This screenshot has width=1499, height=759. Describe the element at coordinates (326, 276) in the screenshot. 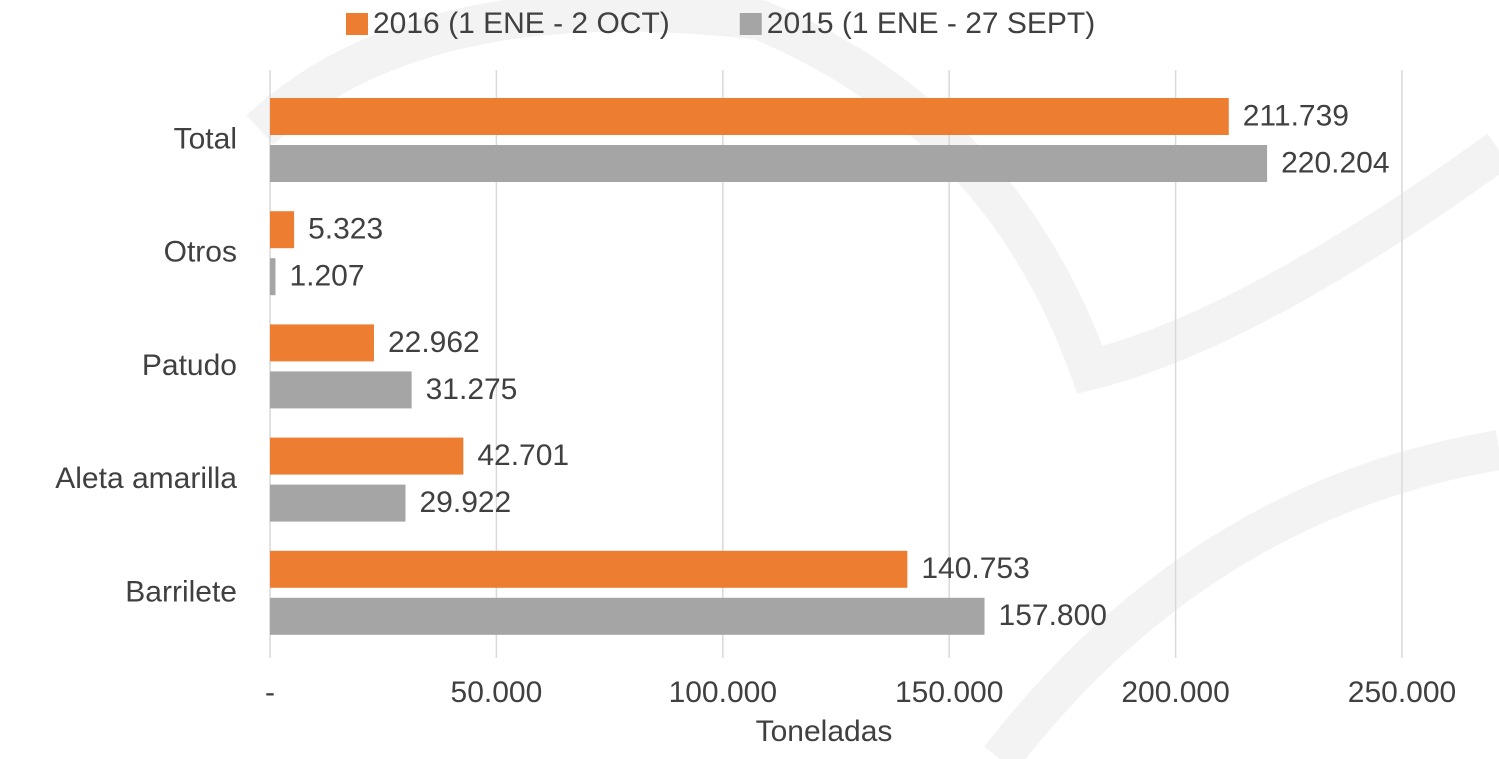

I see `data-label: 1.207` at that location.